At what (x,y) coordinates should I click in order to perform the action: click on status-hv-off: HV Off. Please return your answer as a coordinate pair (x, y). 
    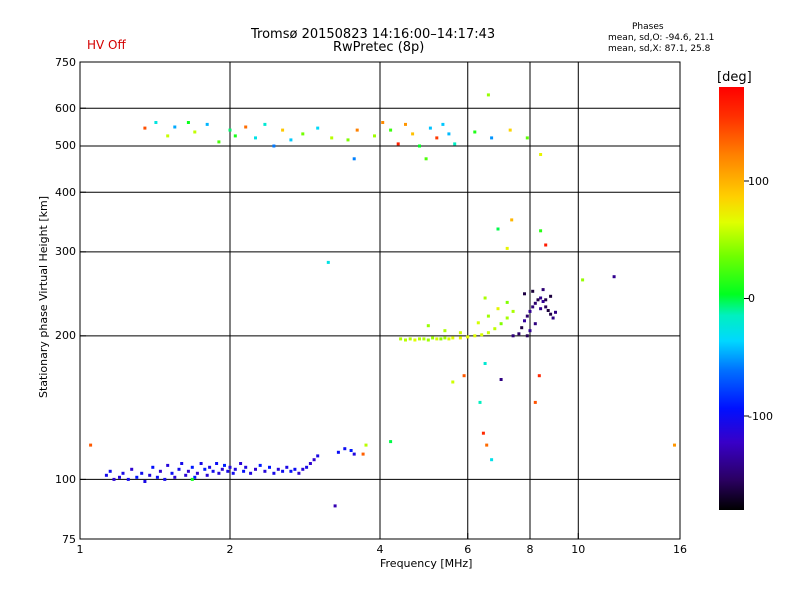
    Looking at the image, I should click on (106, 45).